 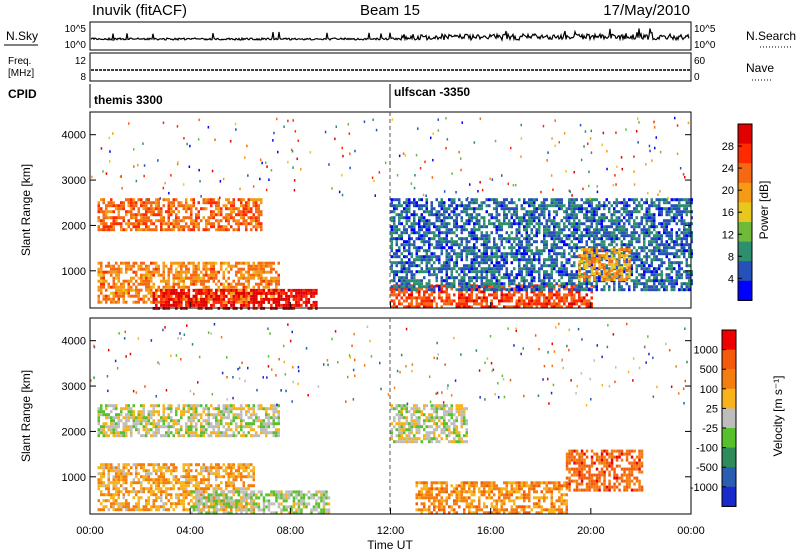 I want to click on y-tick-label: 3000, so click(x=74, y=181).